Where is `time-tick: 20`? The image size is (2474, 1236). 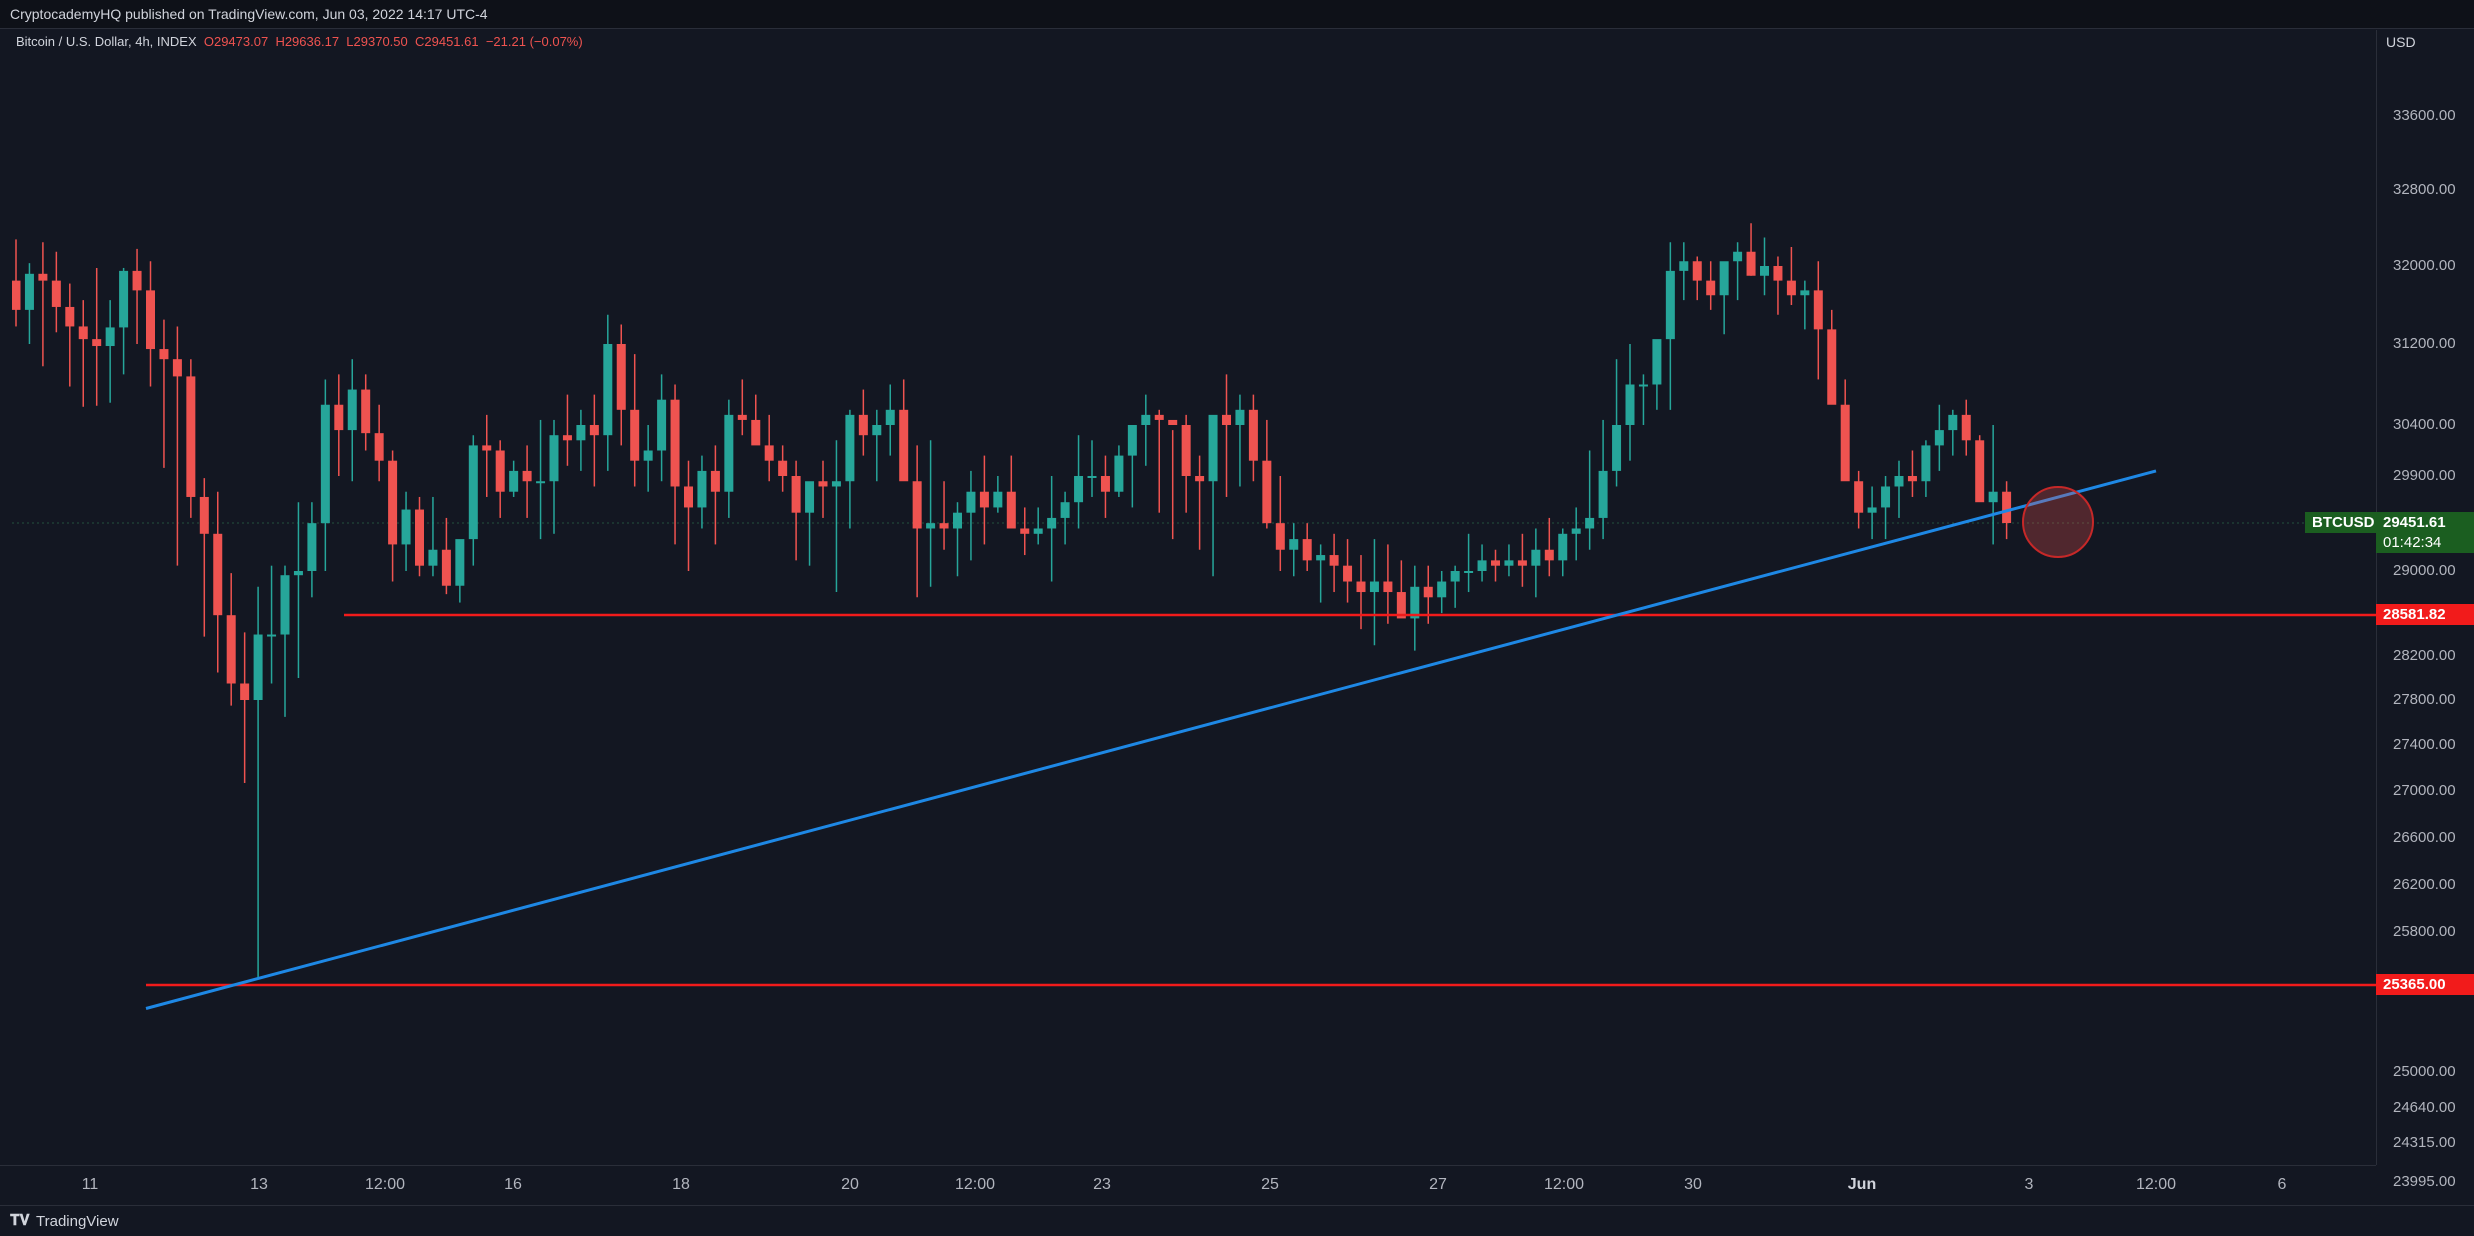
time-tick: 20 is located at coordinates (850, 1184).